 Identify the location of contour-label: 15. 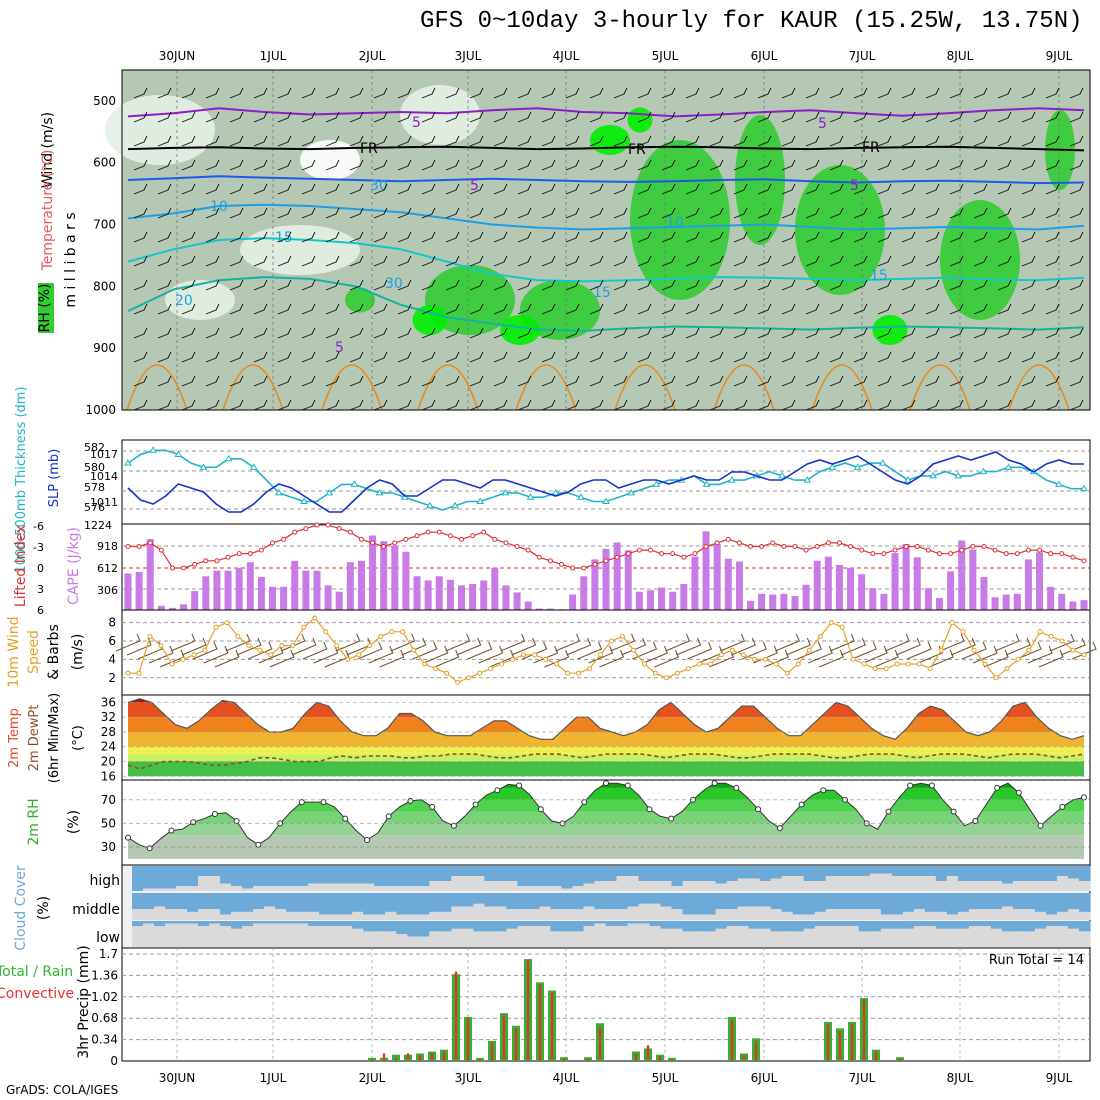
(879, 276).